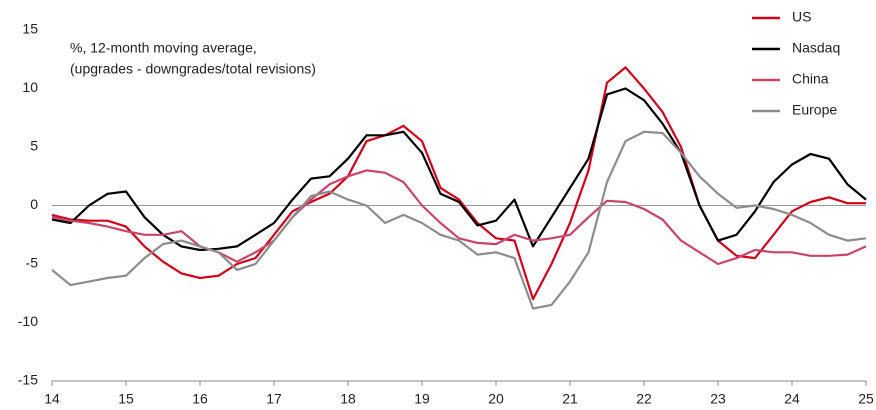 This screenshot has width=876, height=410. What do you see at coordinates (866, 399) in the screenshot?
I see `x-tick-label: 25` at bounding box center [866, 399].